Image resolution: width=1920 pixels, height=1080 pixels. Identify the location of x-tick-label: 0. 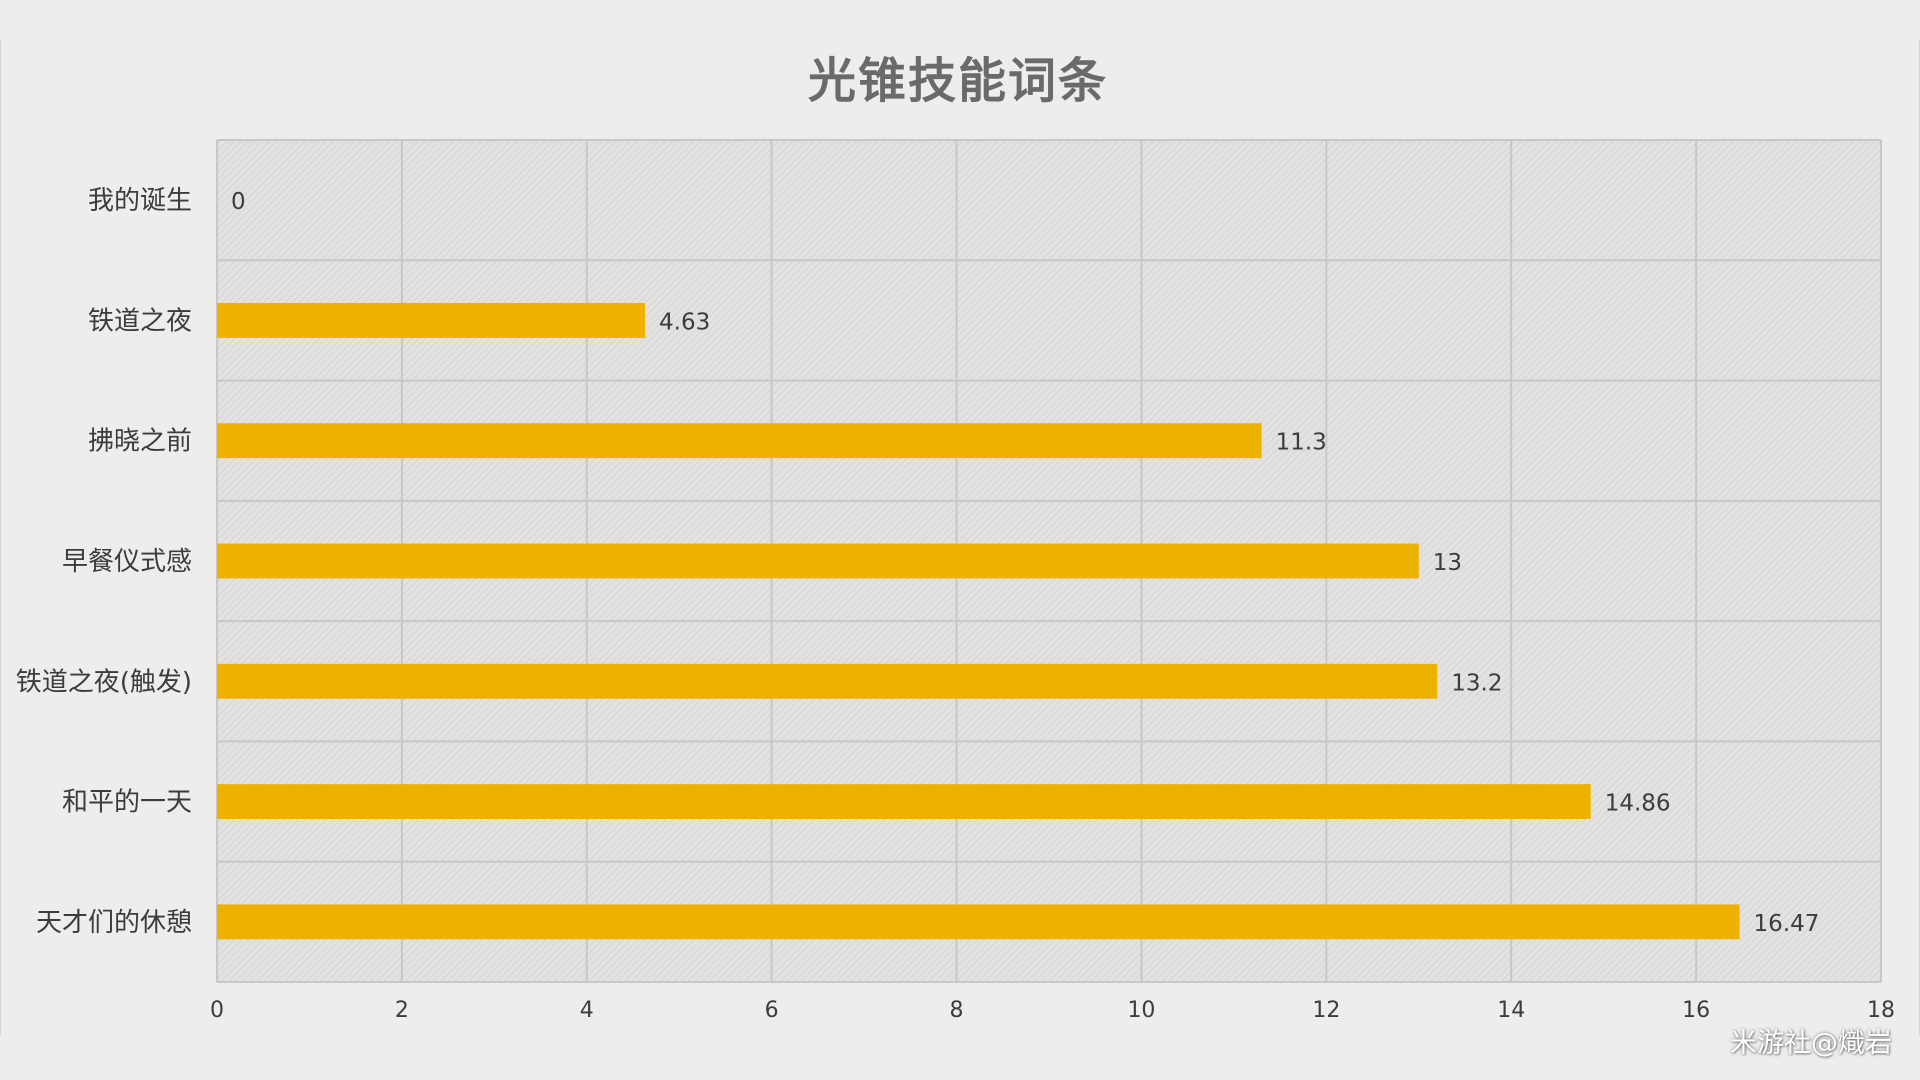
(217, 1010).